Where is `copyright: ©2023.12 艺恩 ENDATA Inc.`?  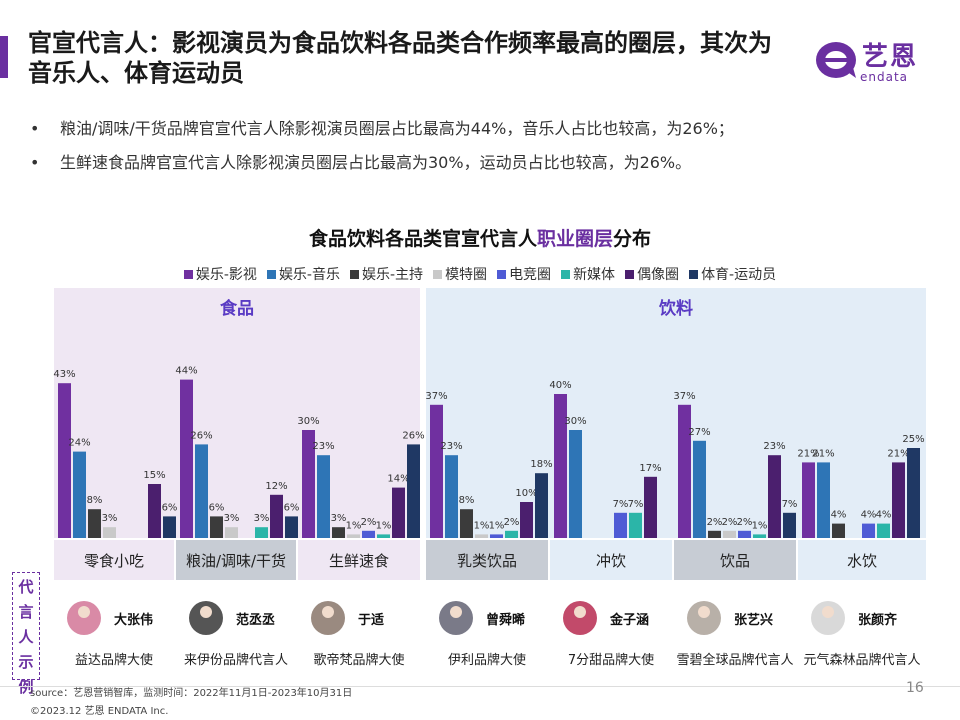
copyright: ©2023.12 艺恩 ENDATA Inc. is located at coordinates (99, 711).